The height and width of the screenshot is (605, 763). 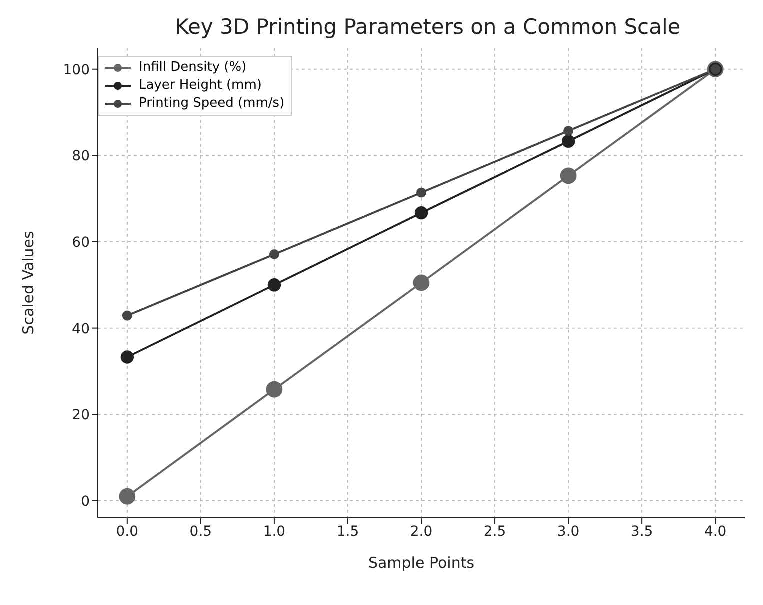 I want to click on x-tick-label: 0.5, so click(x=201, y=532).